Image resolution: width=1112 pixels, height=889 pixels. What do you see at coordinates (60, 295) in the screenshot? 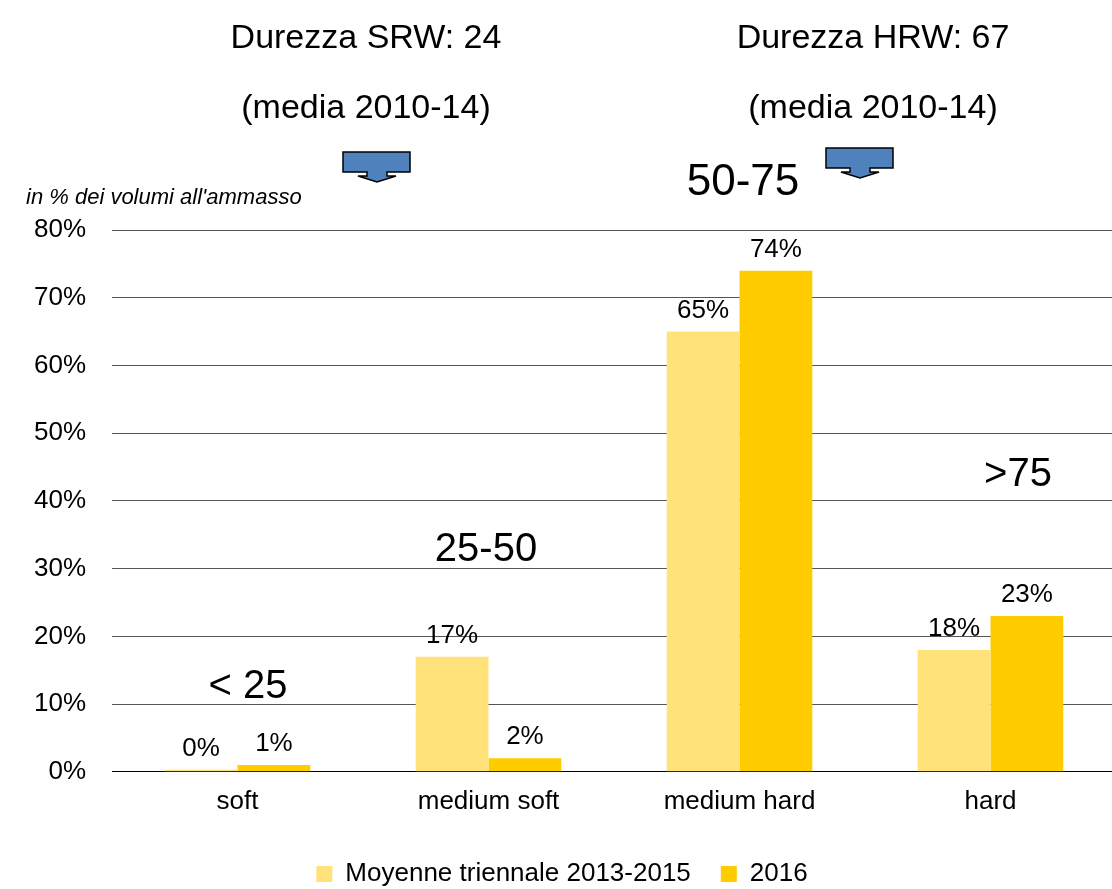
I see `y-tick-label: 70%` at bounding box center [60, 295].